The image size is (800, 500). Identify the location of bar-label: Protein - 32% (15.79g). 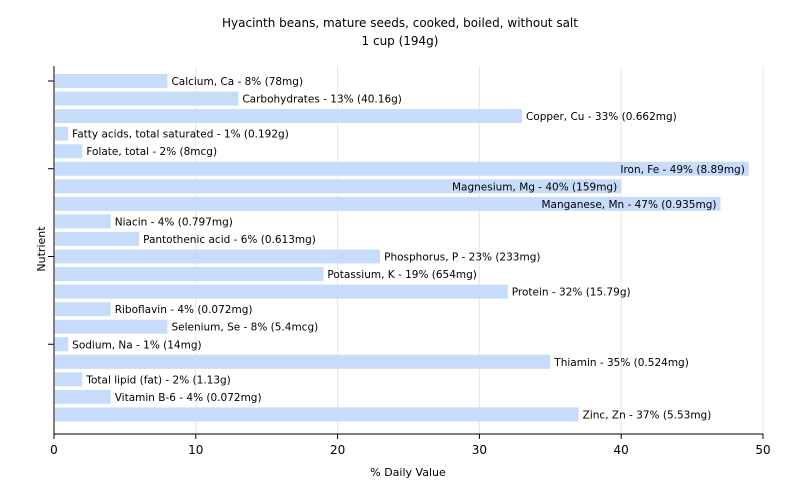
(571, 293).